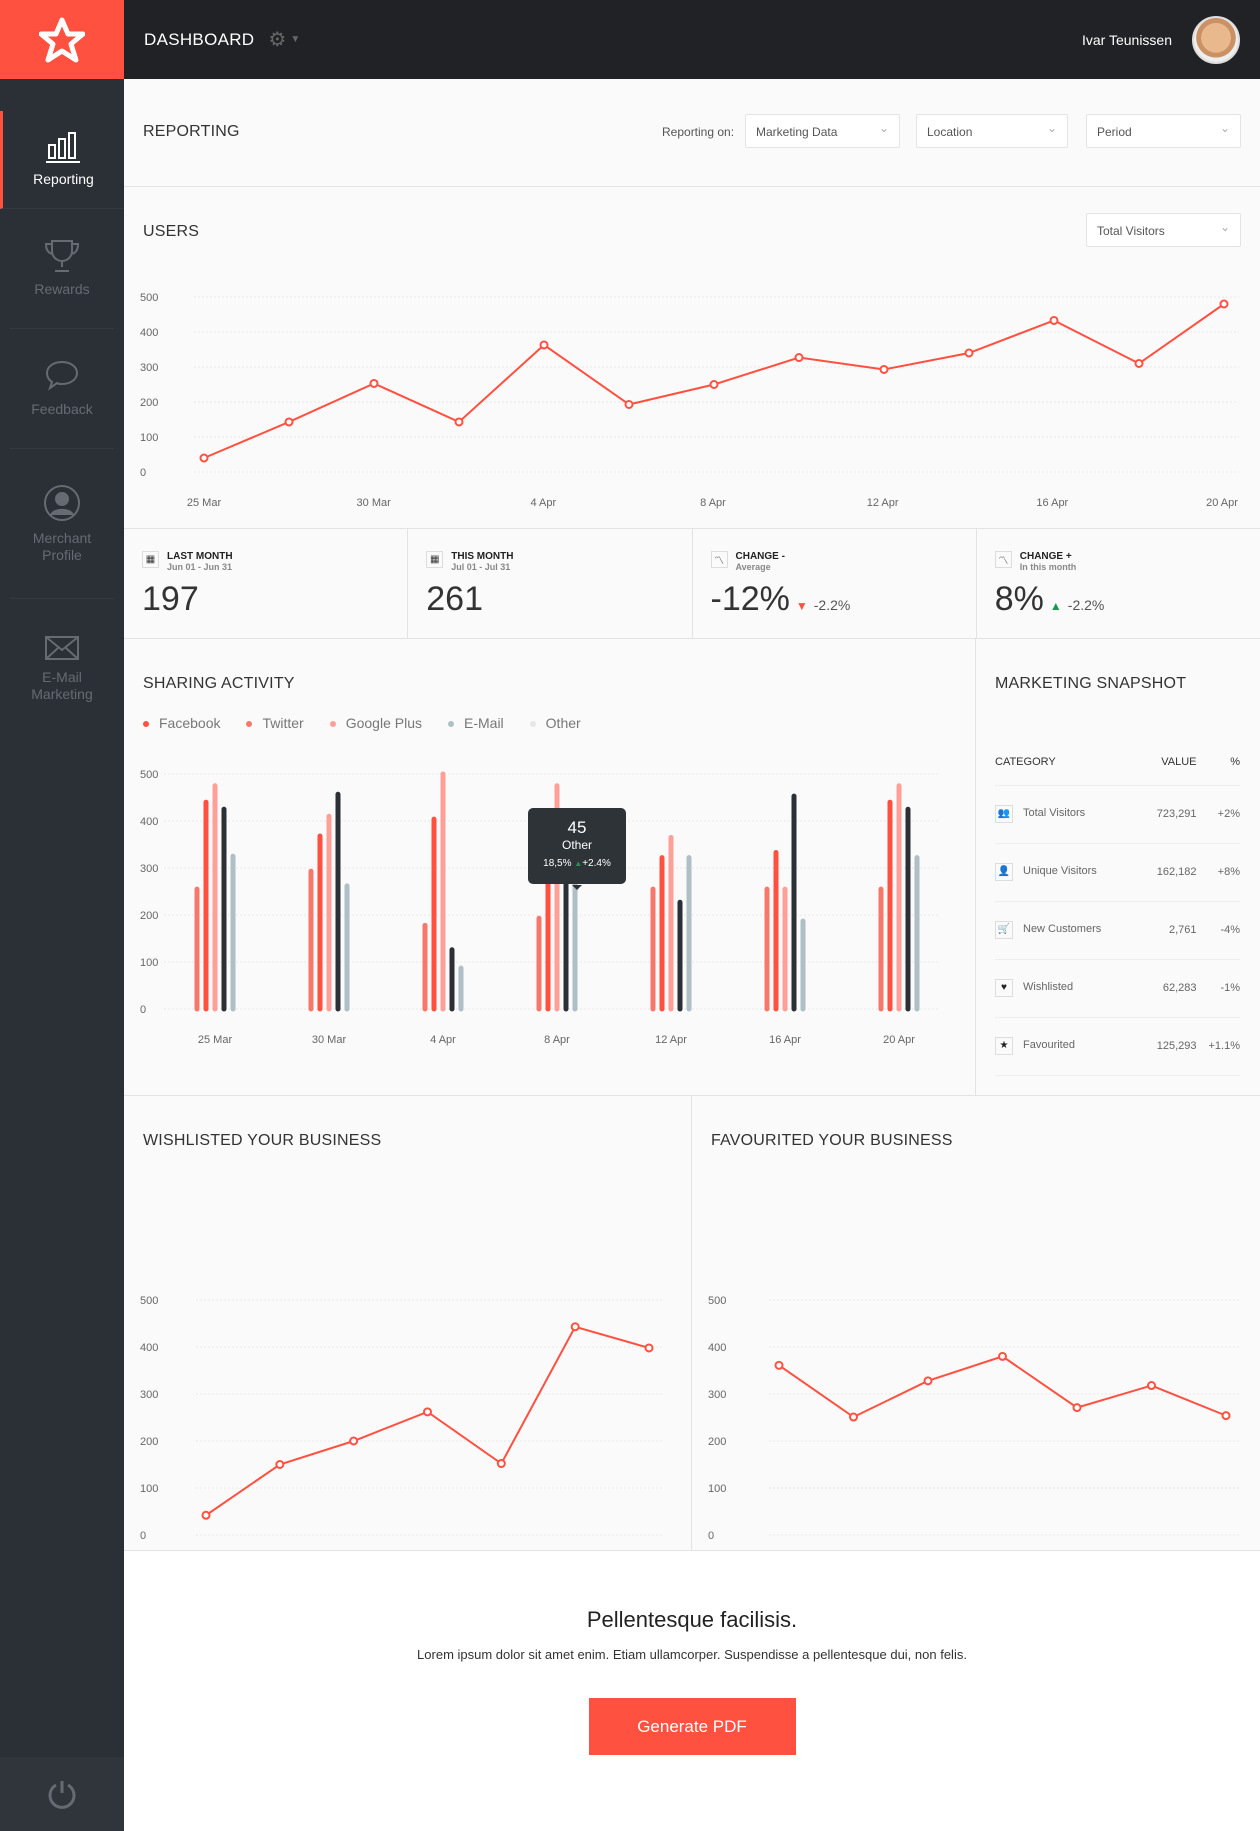 The image size is (1260, 1831). I want to click on chart-tooltip: 45 Other 18,5% ▲+2.4%, so click(577, 849).